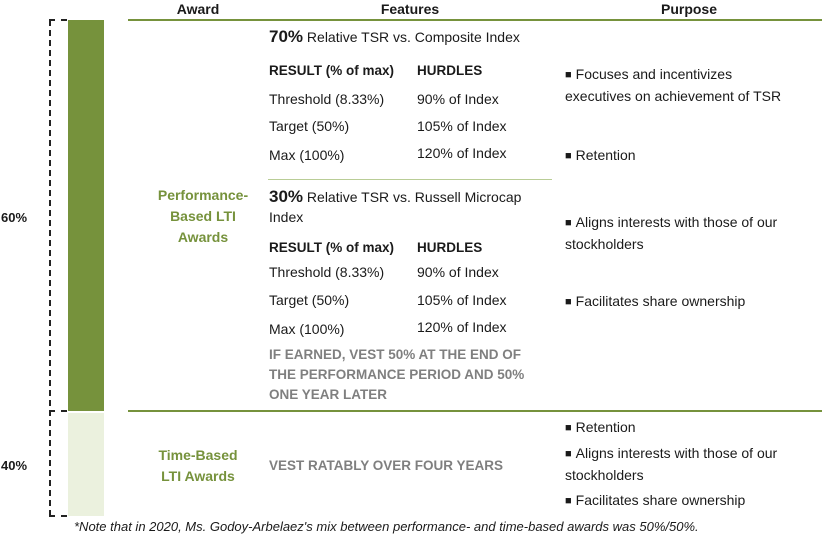 The height and width of the screenshot is (540, 822). Describe the element at coordinates (198, 465) in the screenshot. I see `award-time: Time-Based LTI Awards` at that location.